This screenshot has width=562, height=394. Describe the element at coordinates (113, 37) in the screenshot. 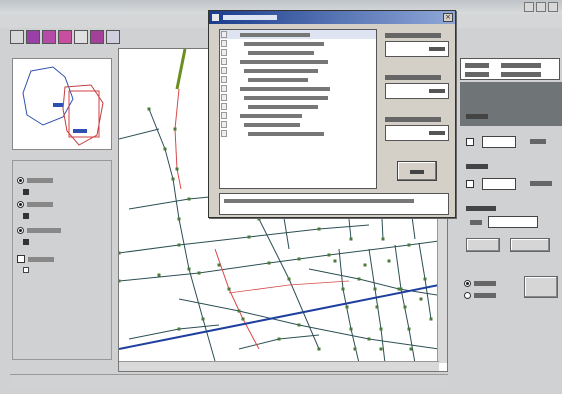

I see `window-icon` at that location.